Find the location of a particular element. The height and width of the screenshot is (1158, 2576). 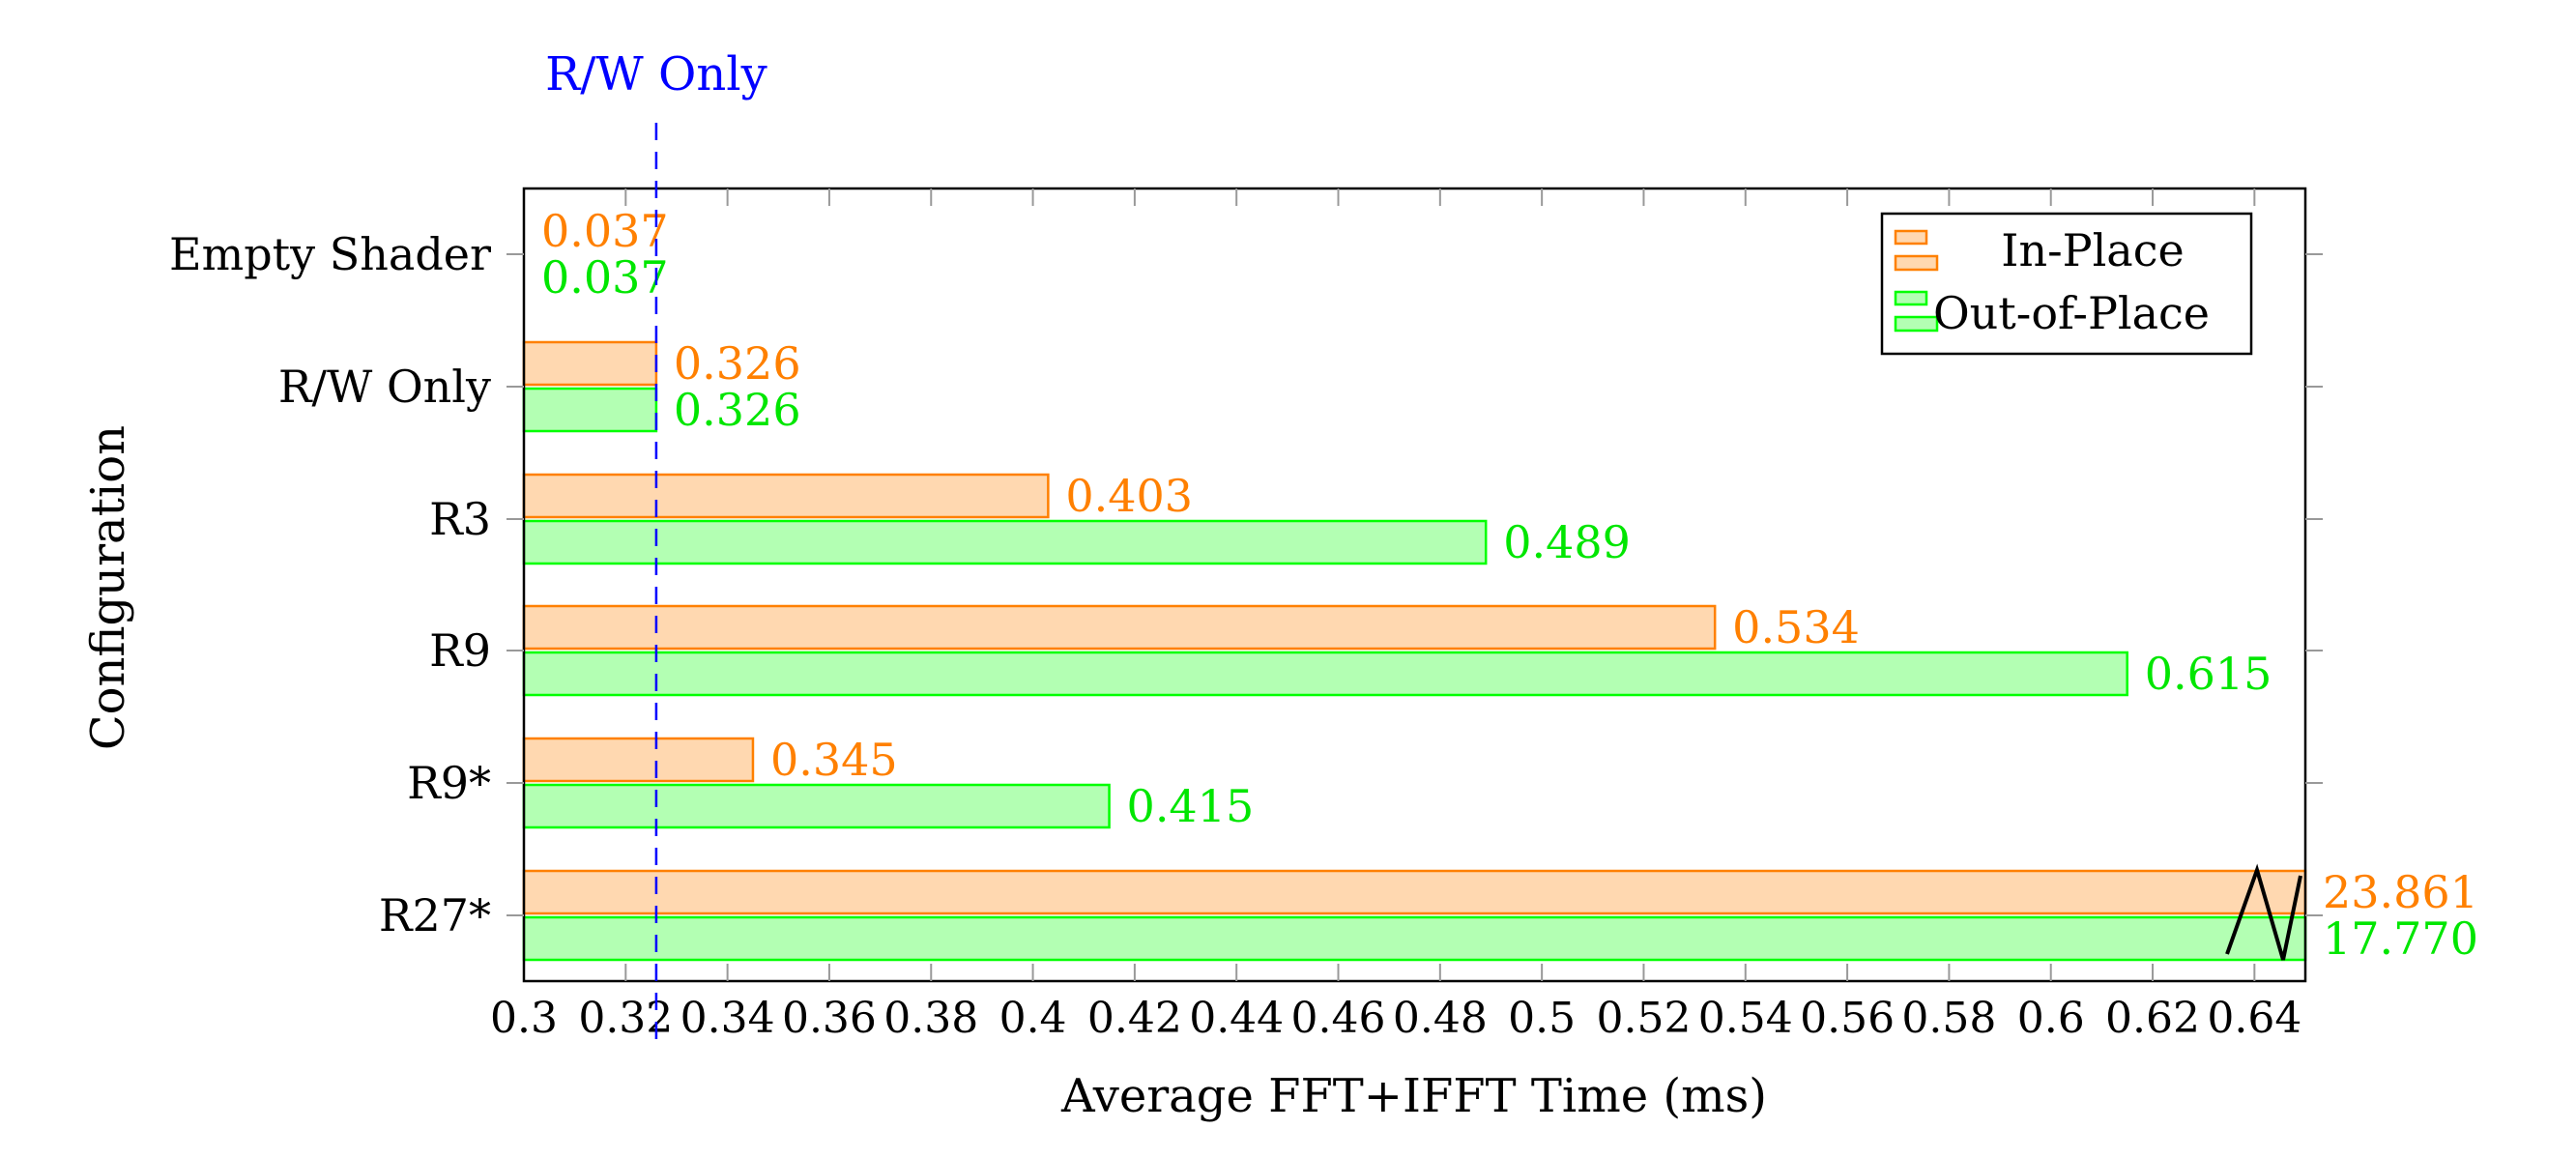

x-tick-label: 0.5 is located at coordinates (1542, 1019).